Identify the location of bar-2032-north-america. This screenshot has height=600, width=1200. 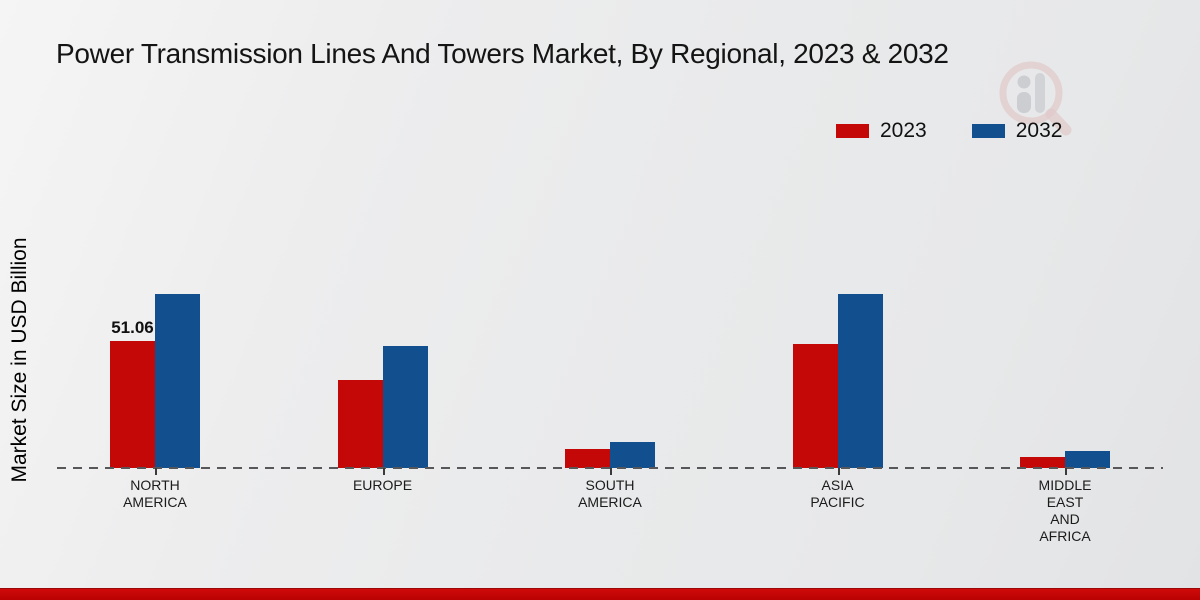
(177, 381).